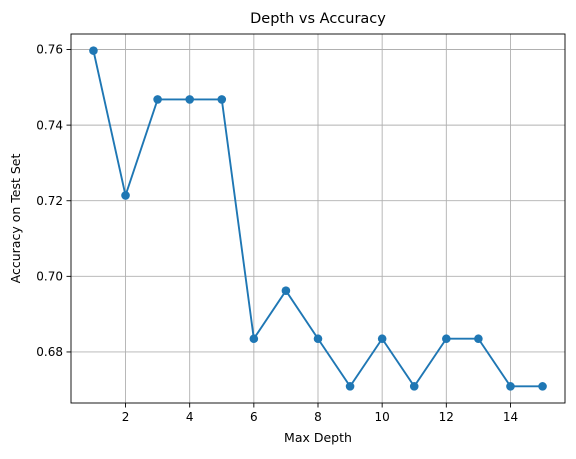 This screenshot has width=576, height=459. I want to click on x-tick-label: 4, so click(190, 417).